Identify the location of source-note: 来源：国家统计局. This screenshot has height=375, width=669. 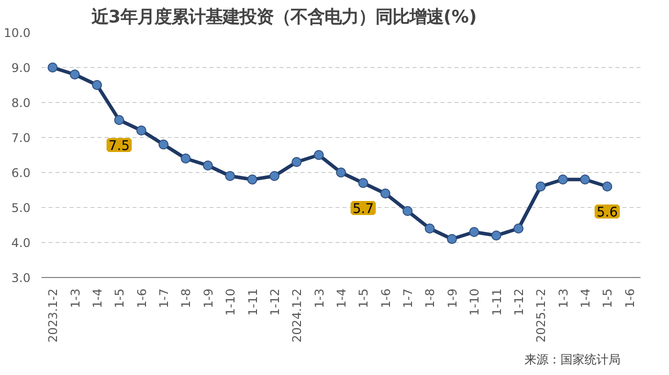
(572, 359).